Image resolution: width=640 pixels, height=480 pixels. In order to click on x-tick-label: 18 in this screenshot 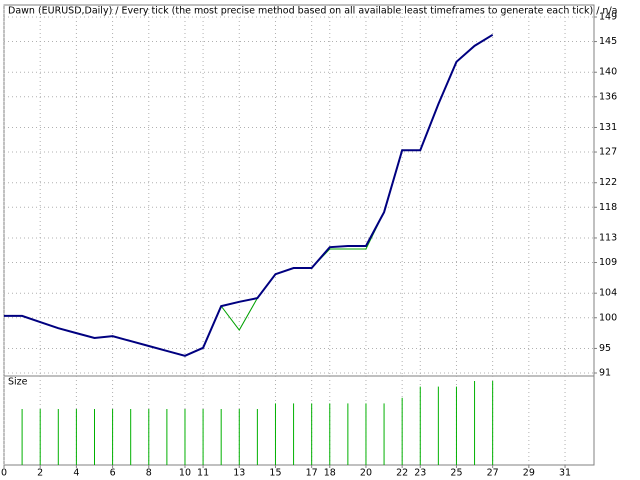, I will do `click(330, 473)`.